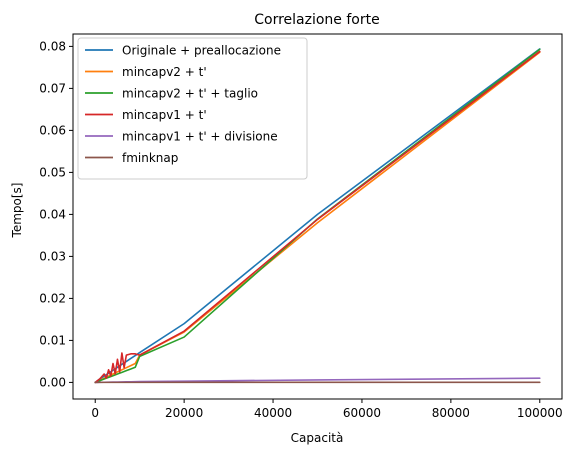  What do you see at coordinates (327, 409) in the screenshot?
I see `x-axis-ticks: 0 20000 40000 60000 80000 100000` at bounding box center [327, 409].